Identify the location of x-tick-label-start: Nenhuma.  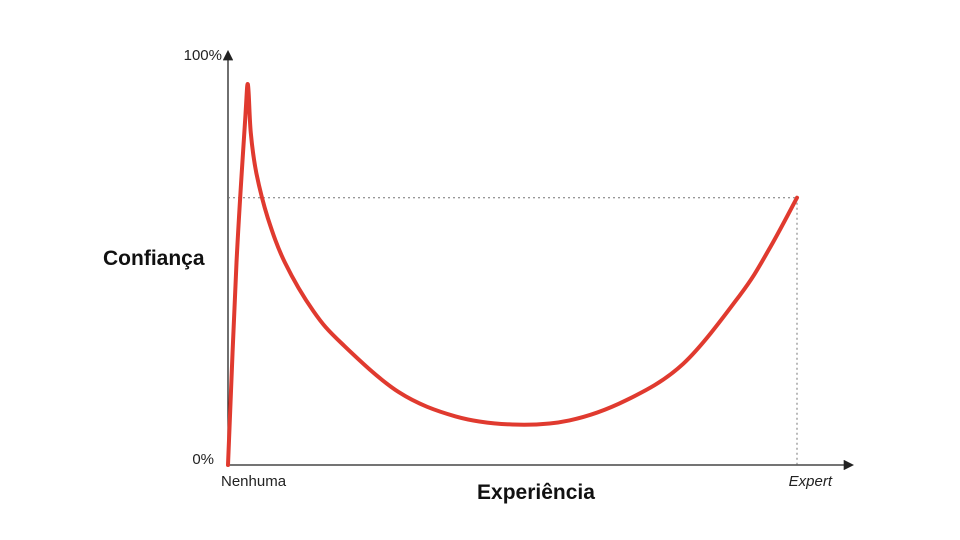
(254, 481).